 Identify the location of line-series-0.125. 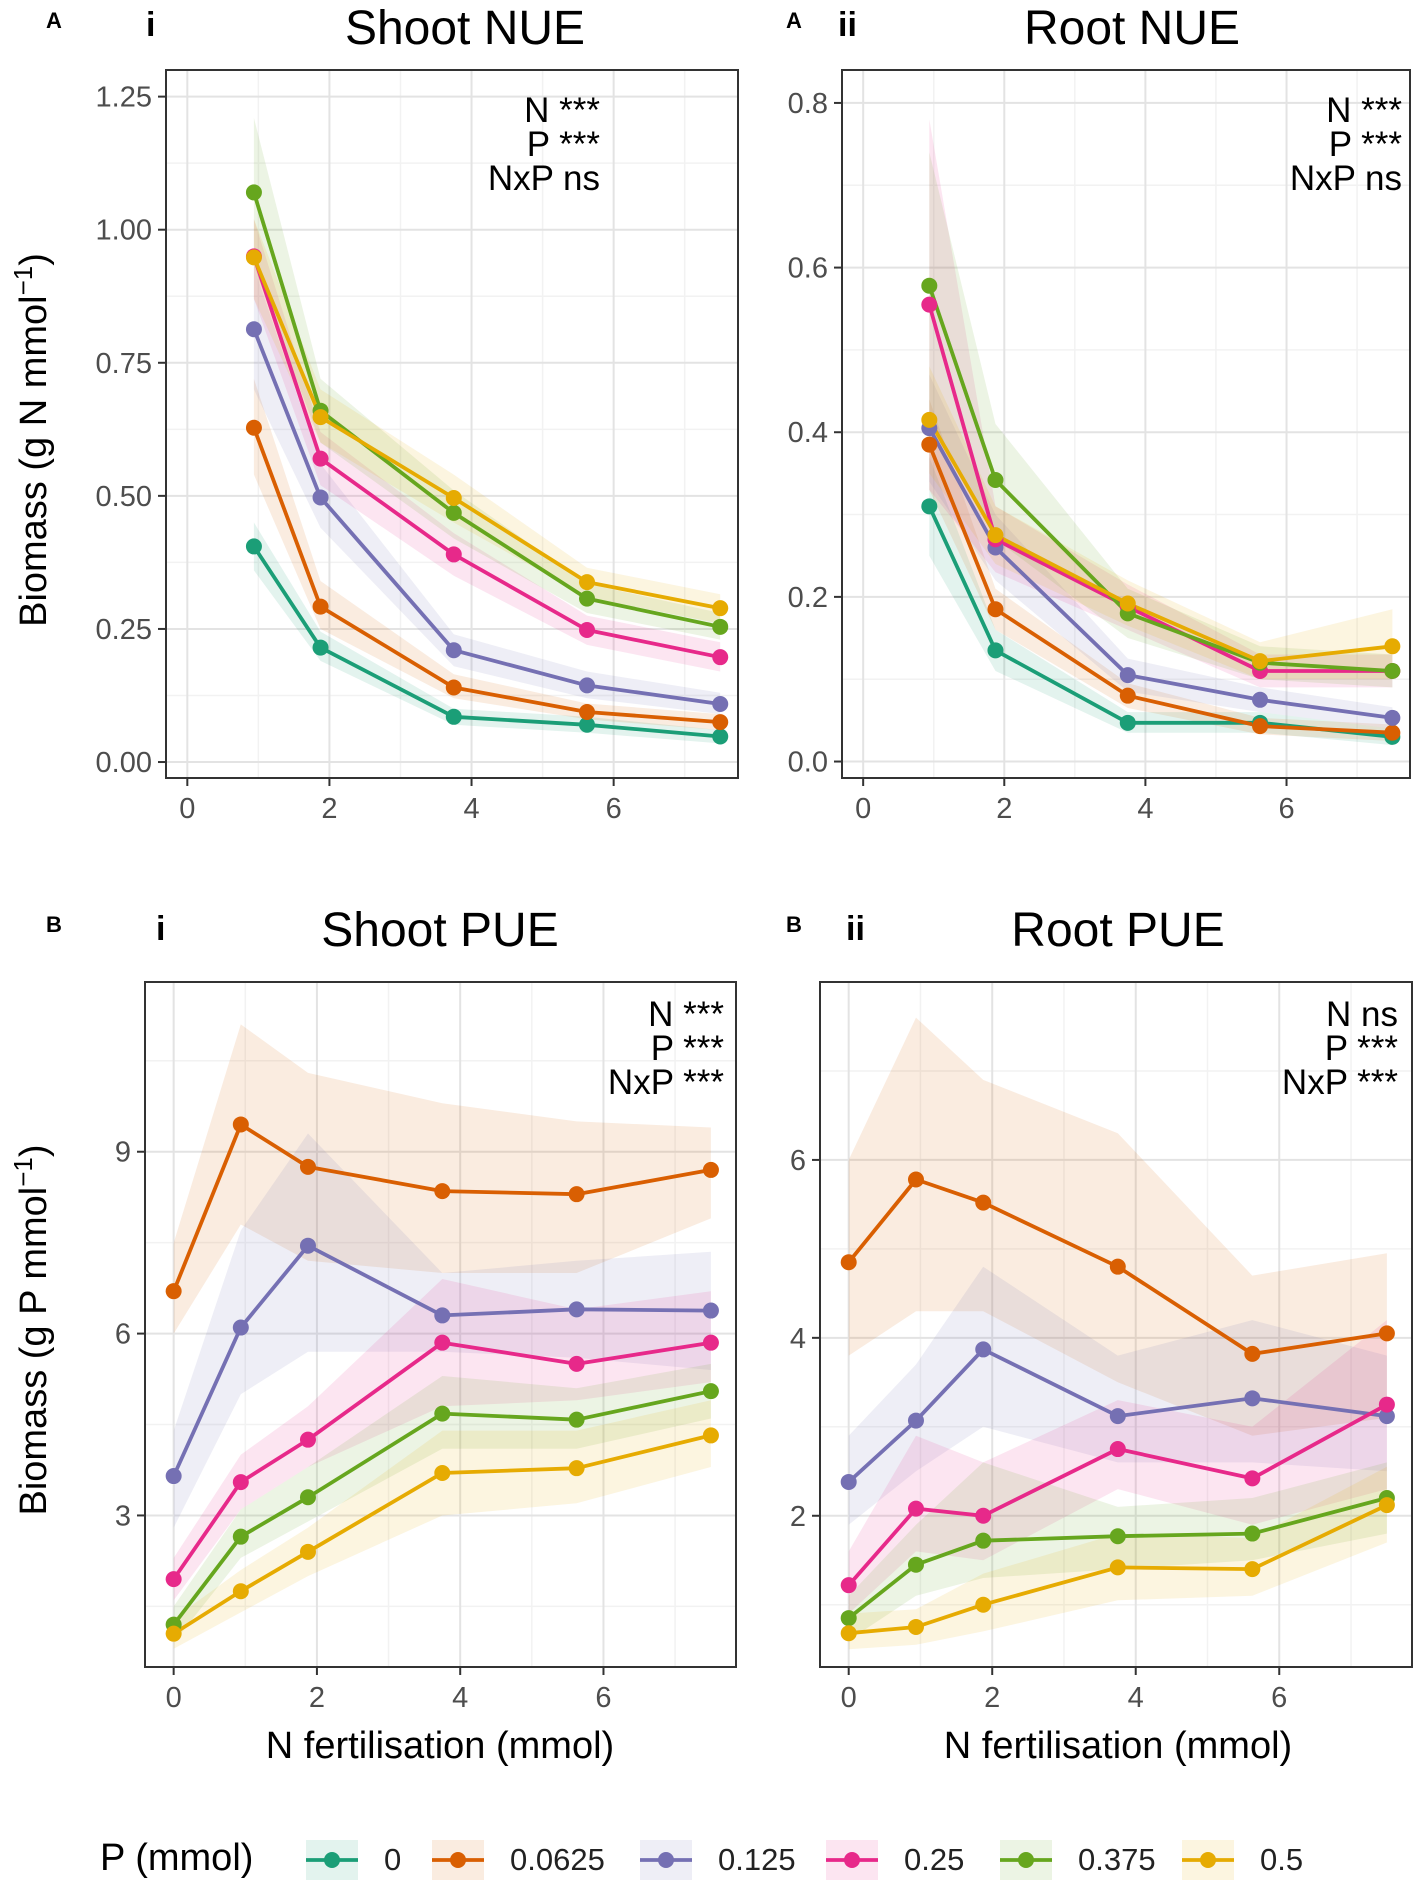
(1117, 1415).